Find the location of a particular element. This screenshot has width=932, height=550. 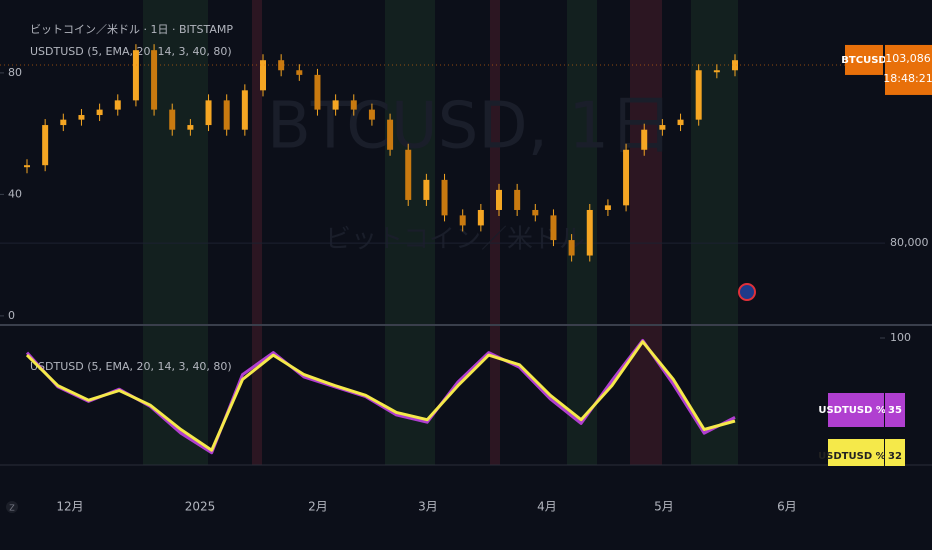

event-flag is located at coordinates (747, 292).